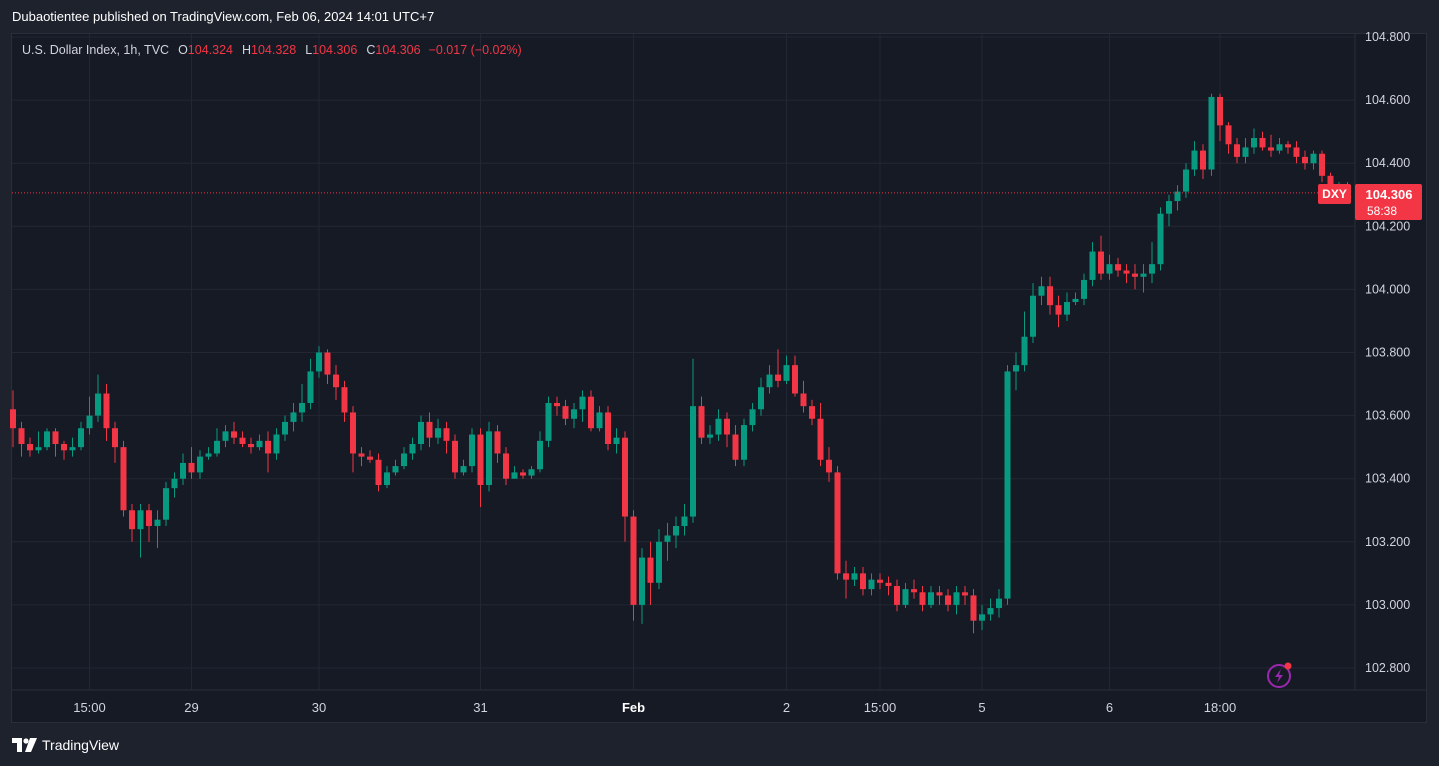 The image size is (1439, 766). What do you see at coordinates (1387, 668) in the screenshot?
I see `price-tick-label: 102.800` at bounding box center [1387, 668].